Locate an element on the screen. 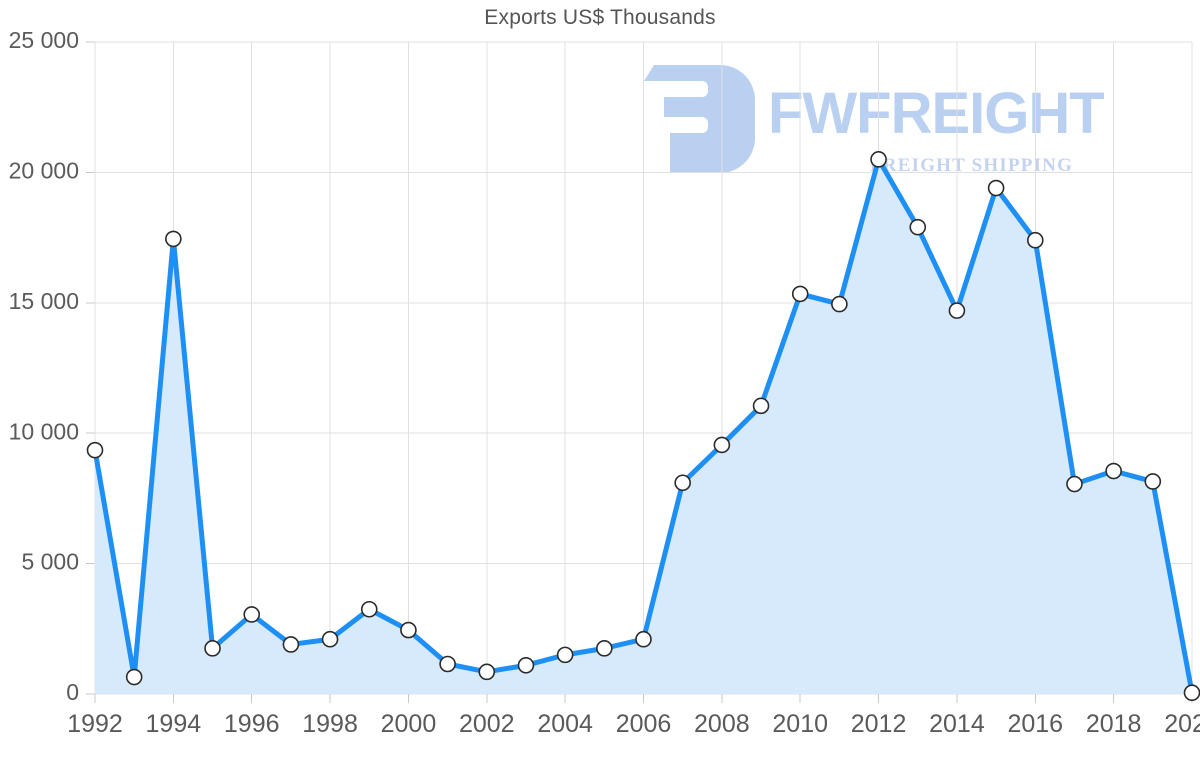 The width and height of the screenshot is (1200, 763). x-tick-label: 1996 is located at coordinates (252, 724).